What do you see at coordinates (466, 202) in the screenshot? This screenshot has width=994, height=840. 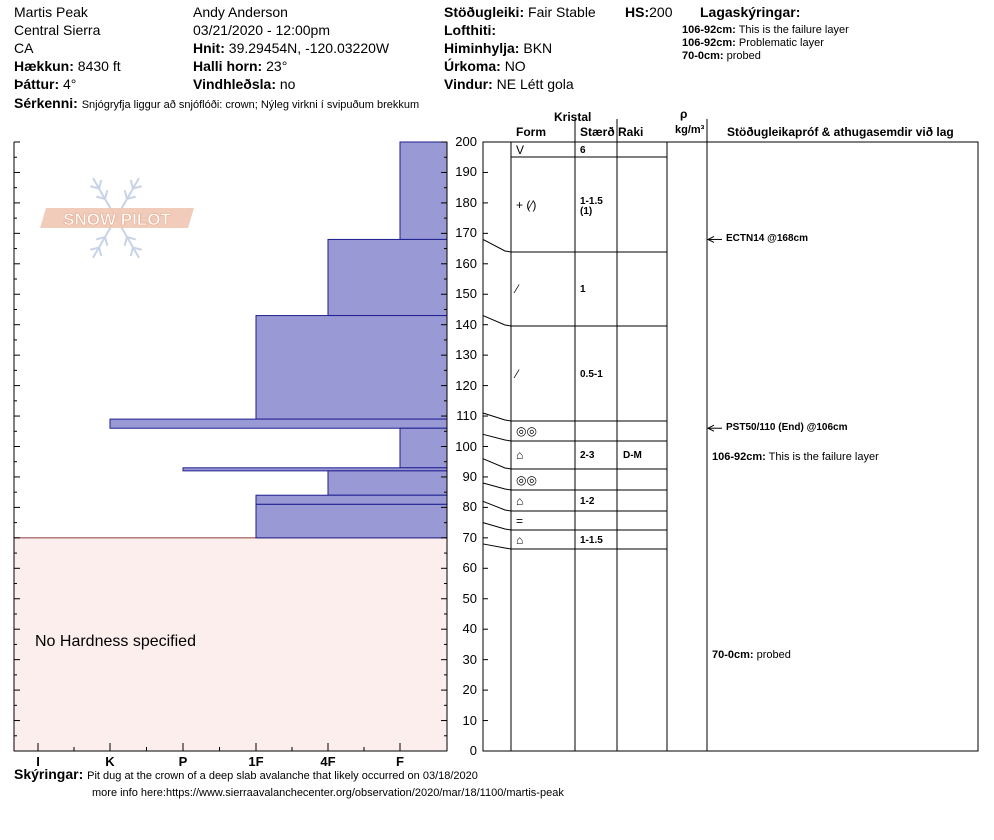 I see `y-tick-label: 180` at bounding box center [466, 202].